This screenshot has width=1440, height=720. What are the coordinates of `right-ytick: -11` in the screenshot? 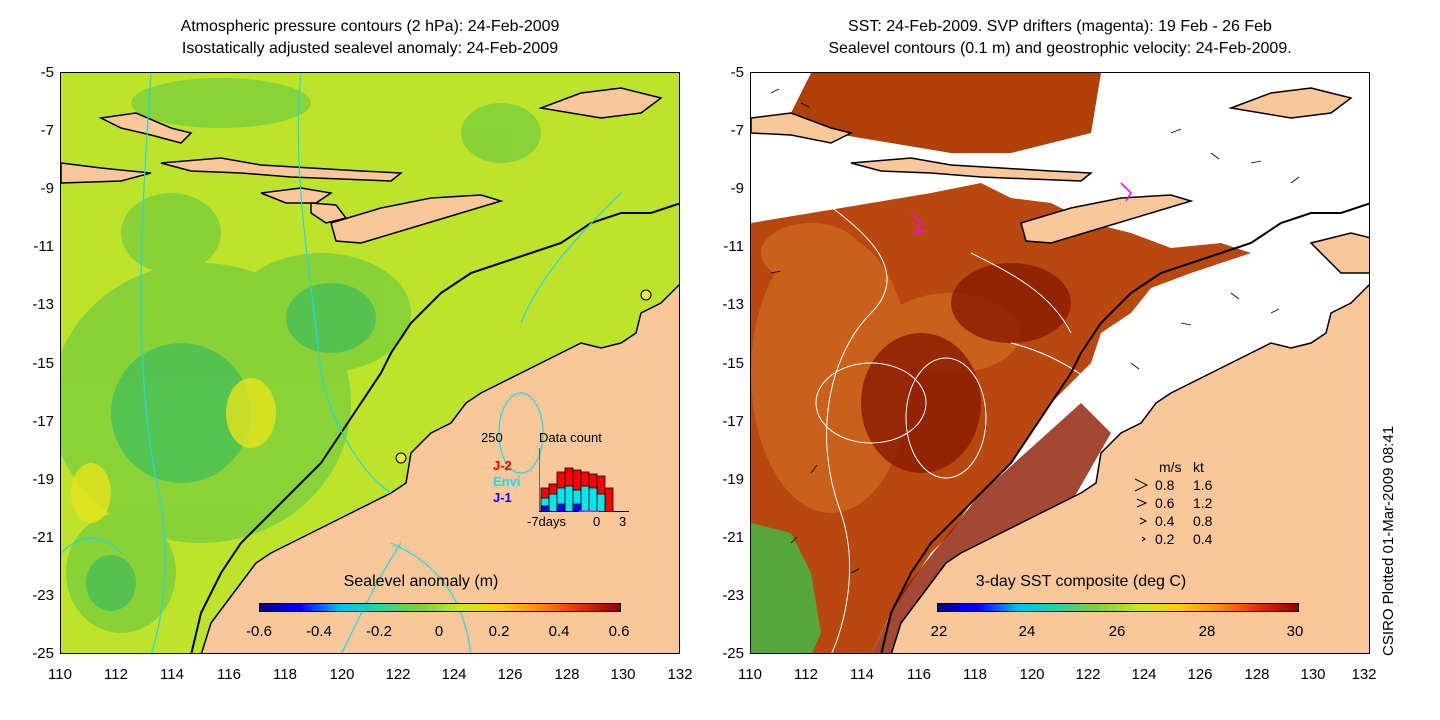 It's located at (733, 246).